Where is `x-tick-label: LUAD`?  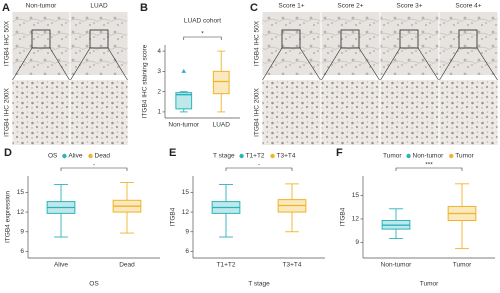
x-tick-label: LUAD is located at coordinates (222, 125).